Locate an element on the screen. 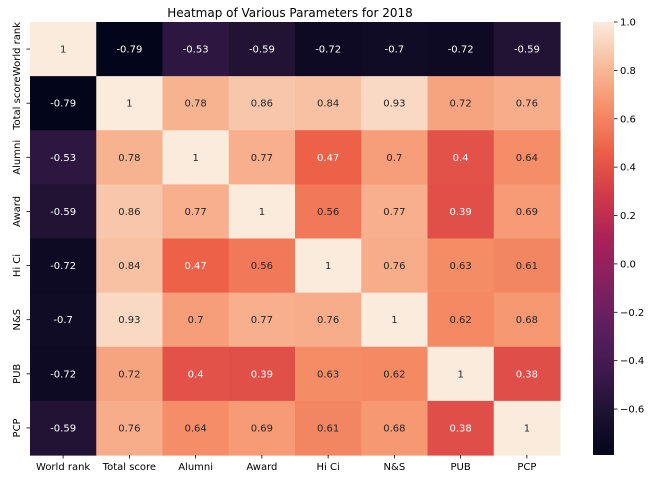  colorbar-tick-label: 1.0 is located at coordinates (628, 23).